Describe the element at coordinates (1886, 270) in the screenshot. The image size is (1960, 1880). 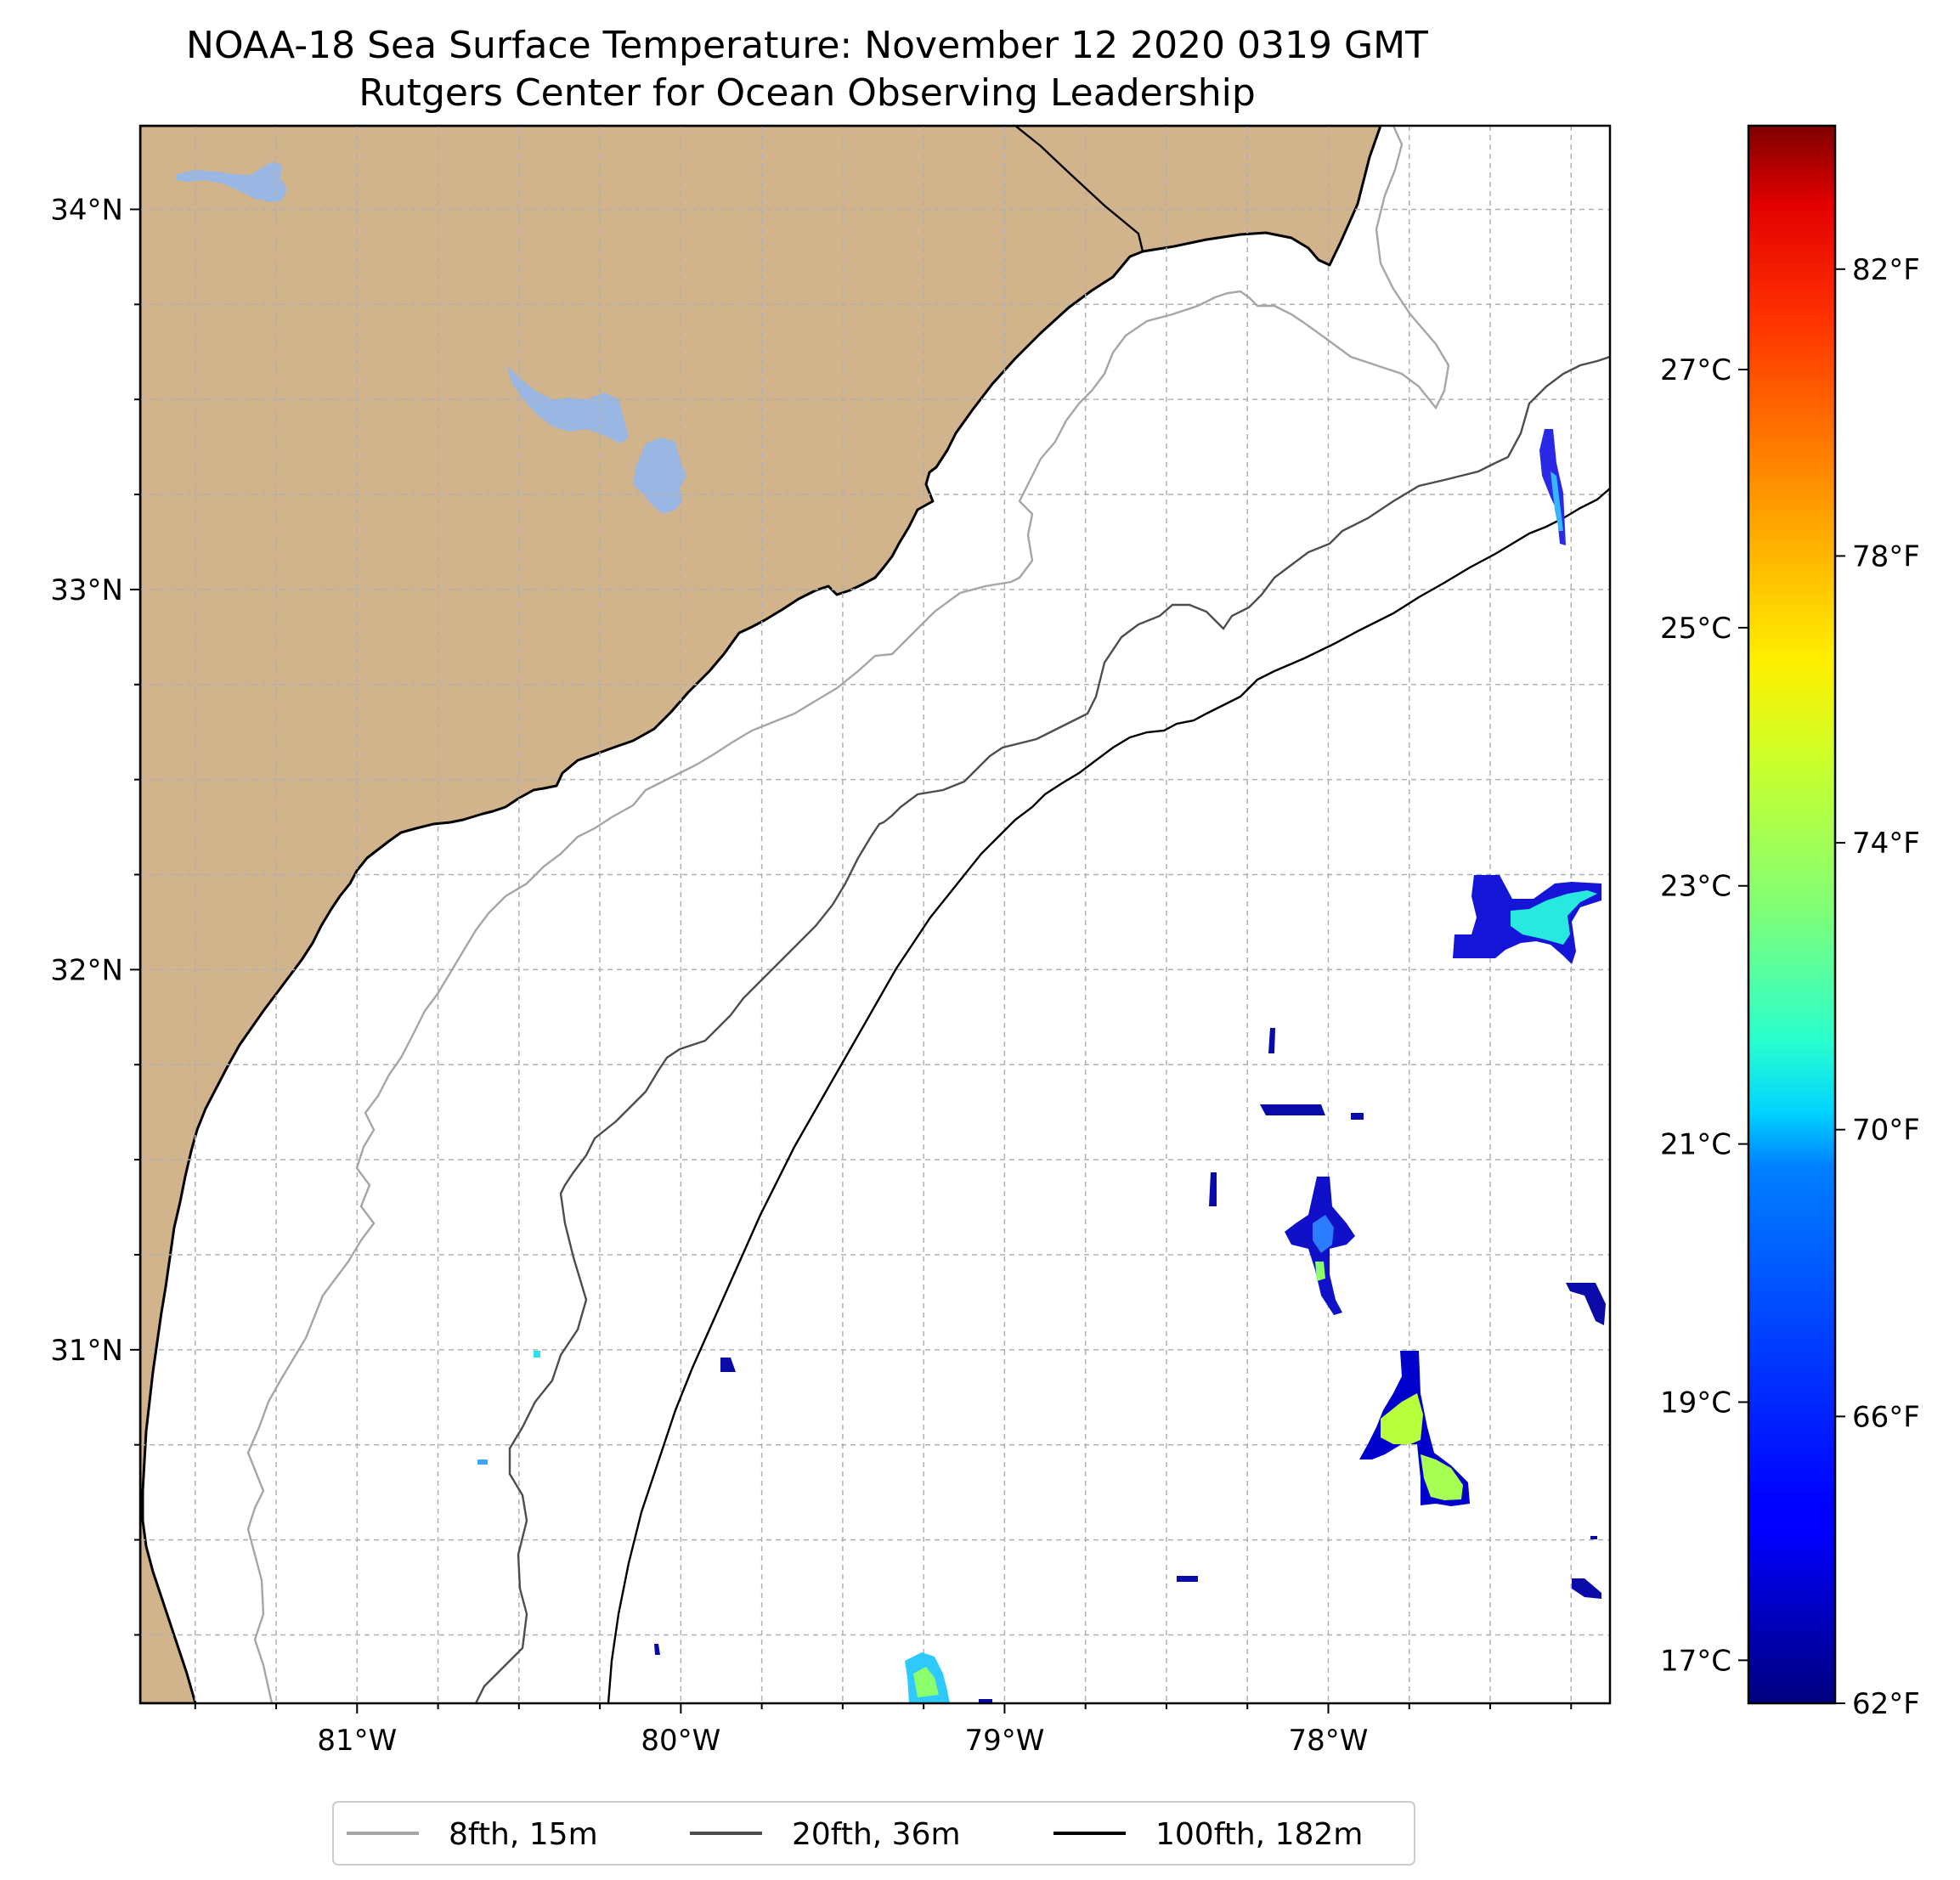
I see `colorbar-f-label: 82°F` at that location.